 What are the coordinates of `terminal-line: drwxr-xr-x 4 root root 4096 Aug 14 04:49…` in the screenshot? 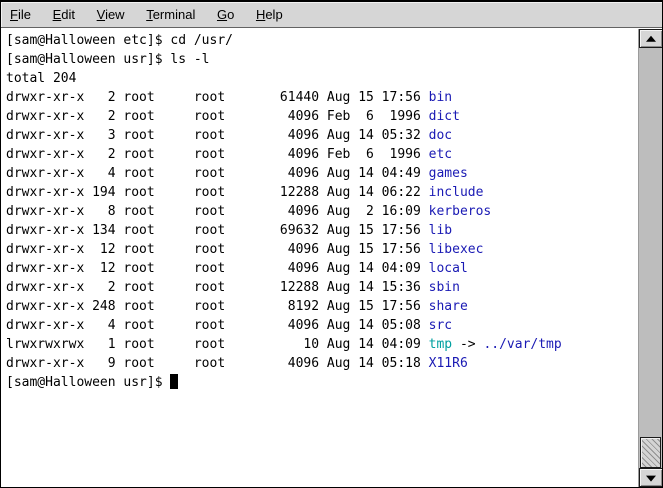 It's located at (322, 173).